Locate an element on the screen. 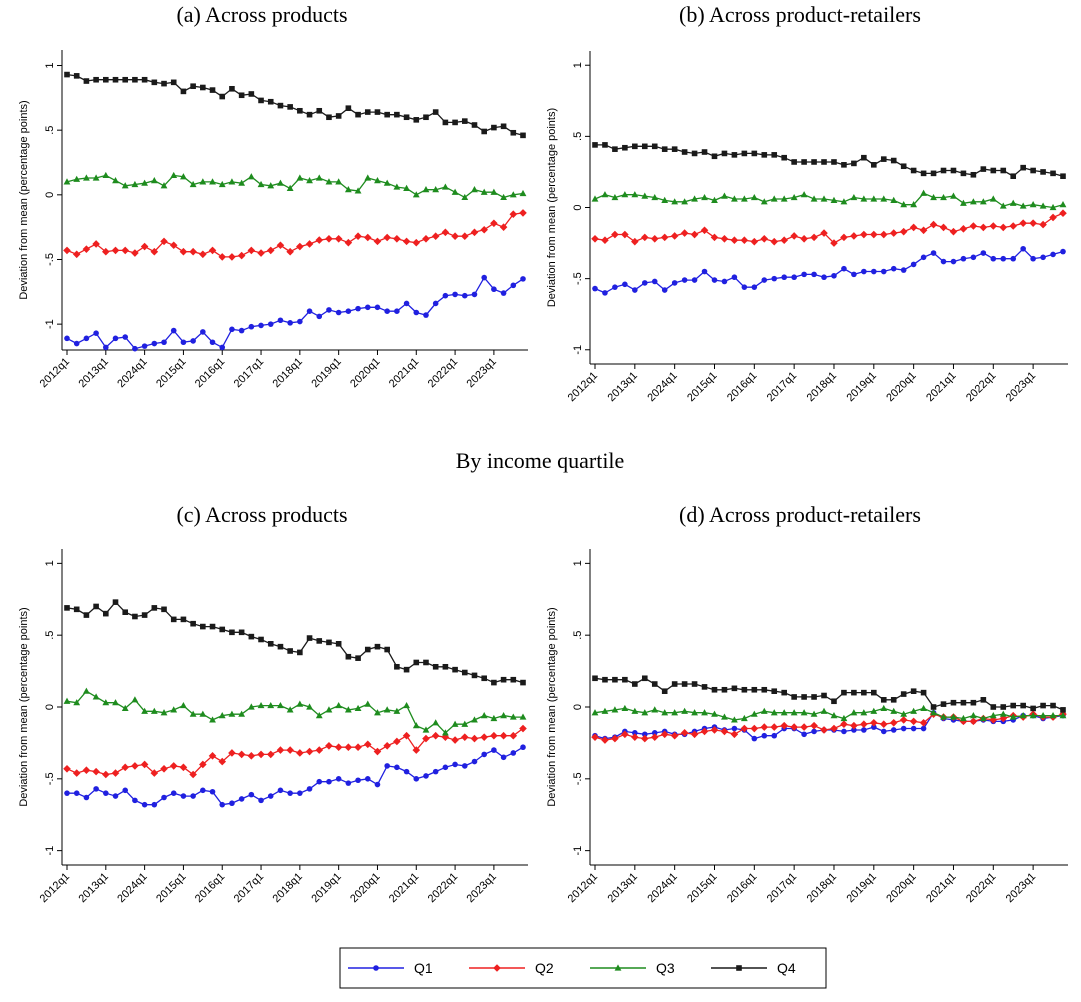 The width and height of the screenshot is (1081, 1002). series-line is located at coordinates (829, 270).